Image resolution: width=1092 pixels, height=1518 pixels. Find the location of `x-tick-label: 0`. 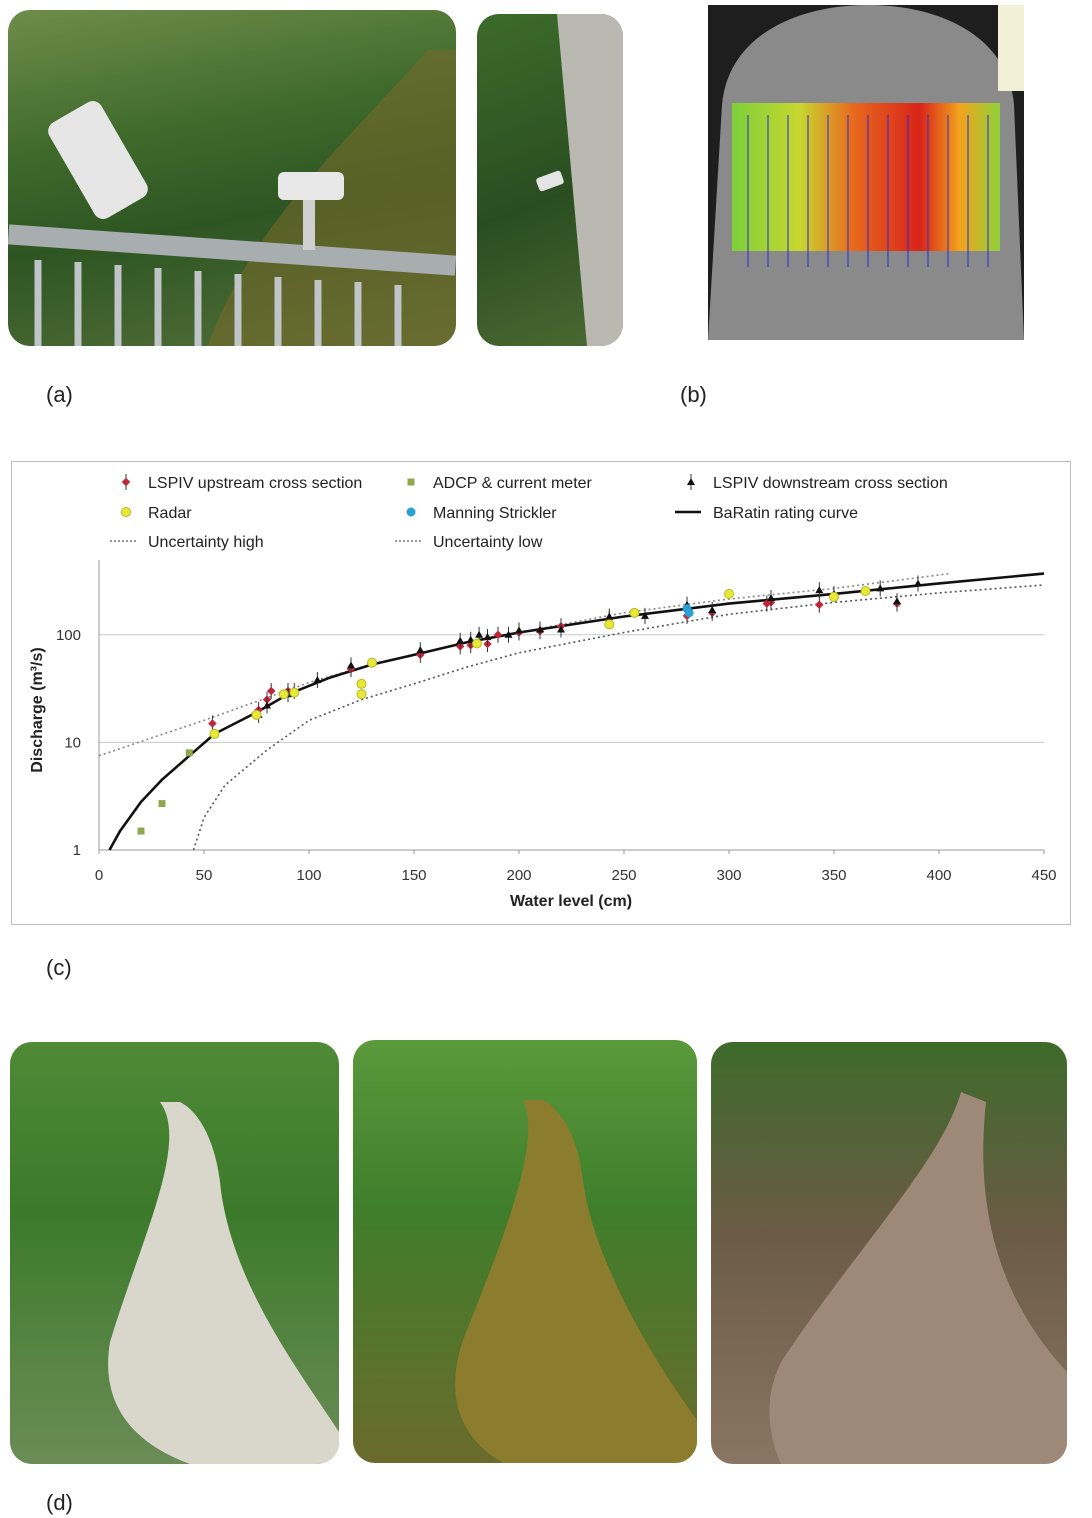

x-tick-label: 0 is located at coordinates (99, 875).